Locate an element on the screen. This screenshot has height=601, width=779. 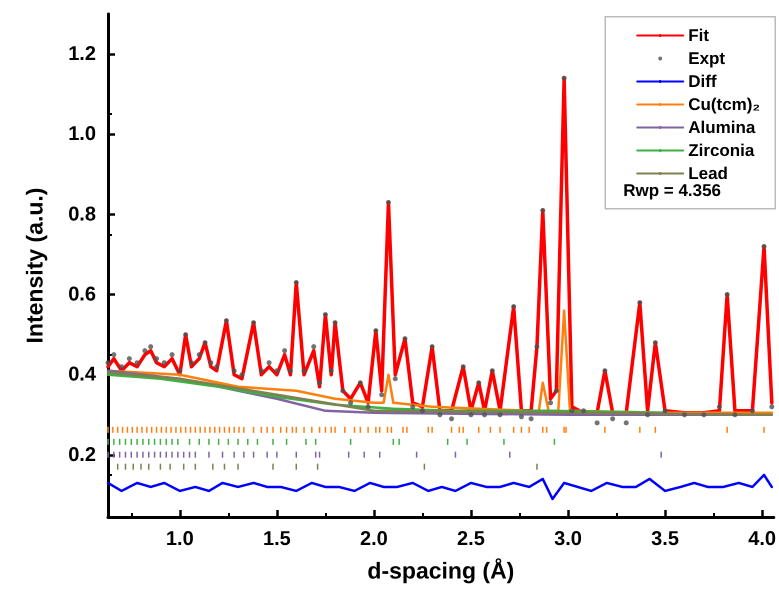
legend-label: Cu(tcm)₂ is located at coordinates (724, 104).